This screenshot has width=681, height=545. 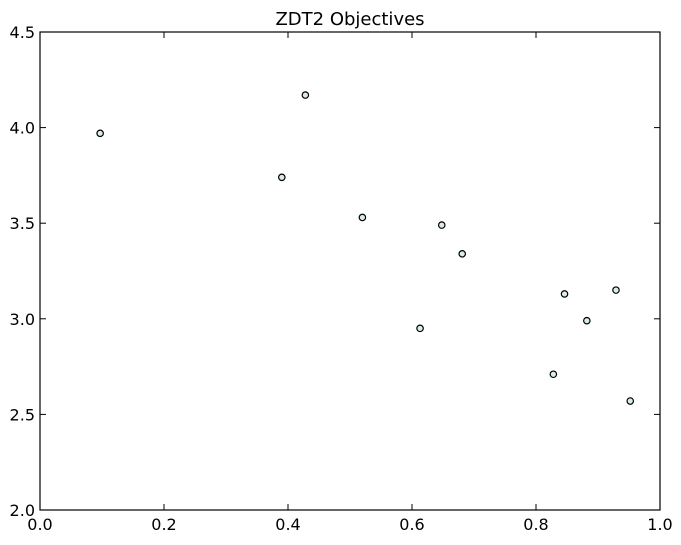 I want to click on x-tick-label: 0.4, so click(x=287, y=524).